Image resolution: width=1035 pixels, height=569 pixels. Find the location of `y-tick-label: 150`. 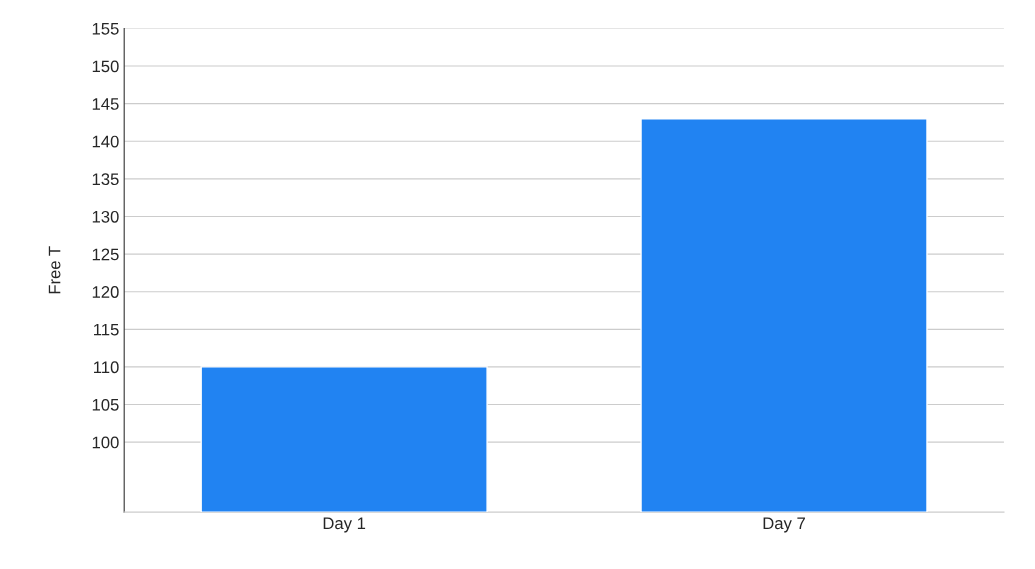

y-tick-label: 150 is located at coordinates (105, 66).